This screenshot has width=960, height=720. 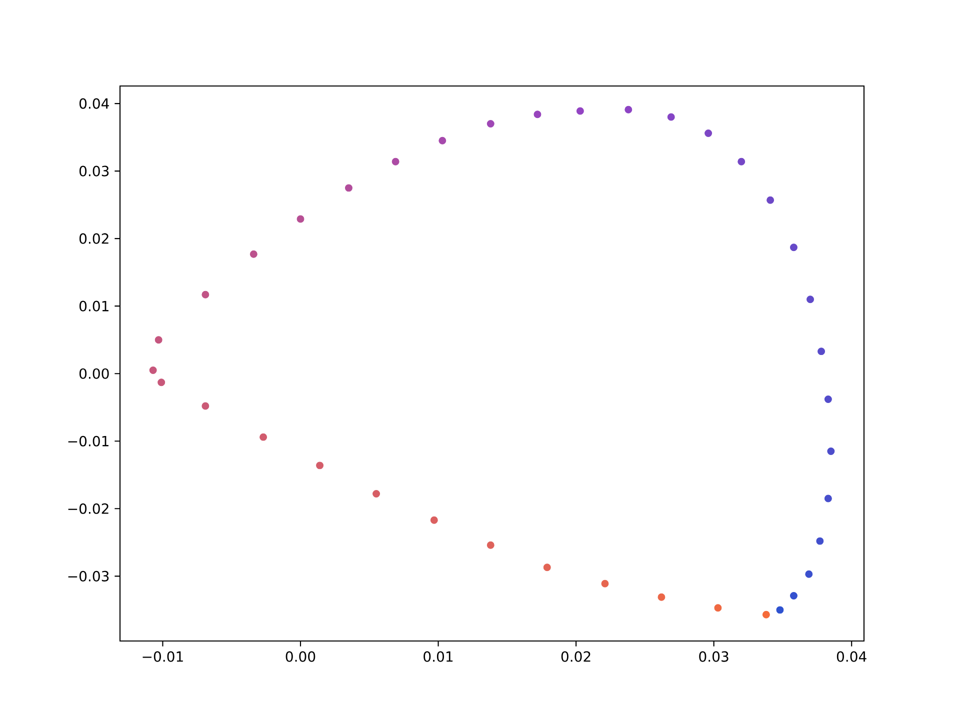 What do you see at coordinates (88, 576) in the screenshot?
I see `y-tick-label: −0.03` at bounding box center [88, 576].